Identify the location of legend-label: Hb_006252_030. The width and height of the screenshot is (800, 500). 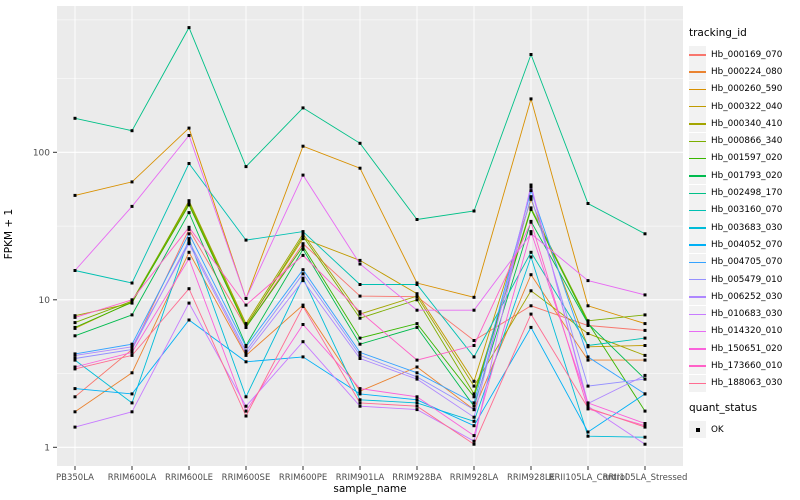
(747, 296).